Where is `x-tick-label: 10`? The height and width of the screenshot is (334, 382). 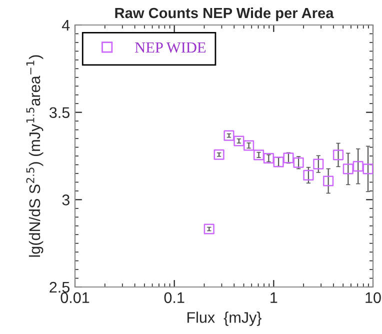 x-tick-label: 10 is located at coordinates (373, 298).